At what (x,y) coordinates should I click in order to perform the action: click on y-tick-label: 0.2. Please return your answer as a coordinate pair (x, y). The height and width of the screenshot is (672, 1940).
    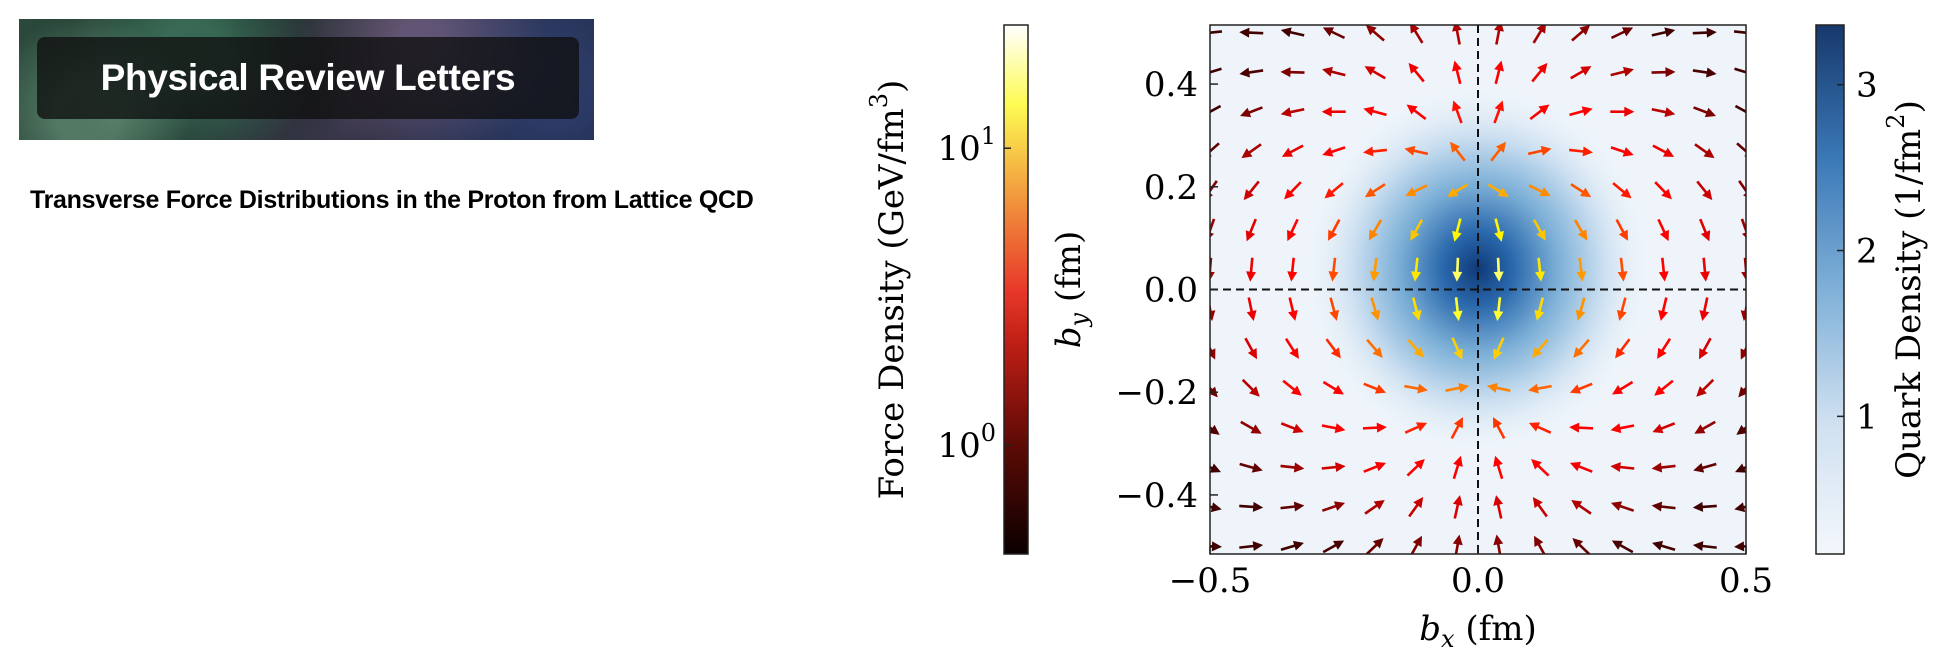
    Looking at the image, I should click on (1171, 188).